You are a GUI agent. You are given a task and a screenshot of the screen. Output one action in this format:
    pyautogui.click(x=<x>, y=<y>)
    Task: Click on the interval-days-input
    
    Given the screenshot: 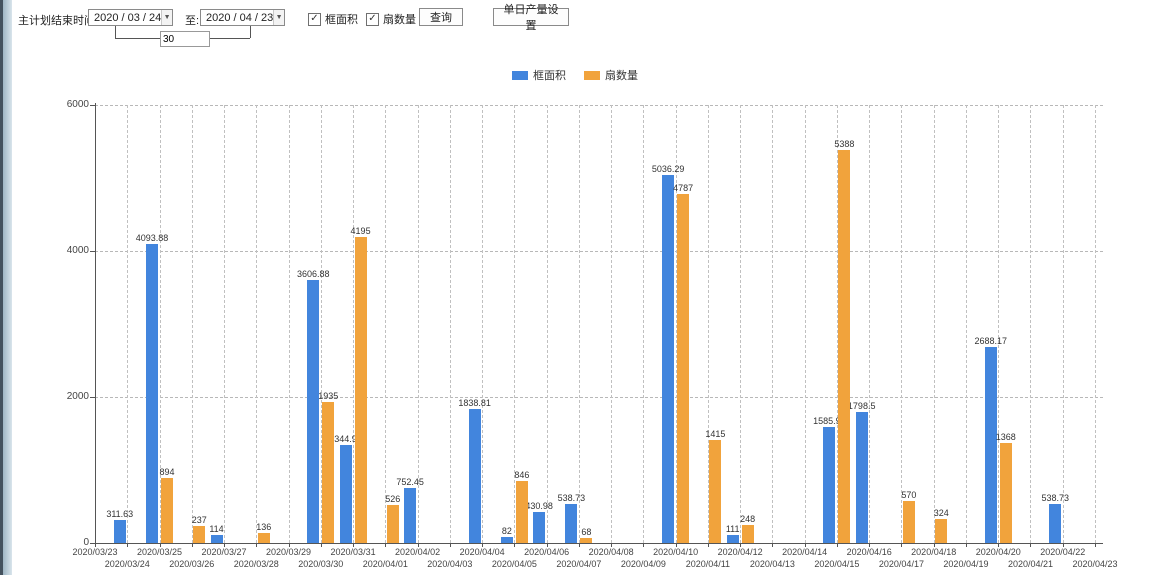 What is the action you would take?
    pyautogui.click(x=185, y=39)
    